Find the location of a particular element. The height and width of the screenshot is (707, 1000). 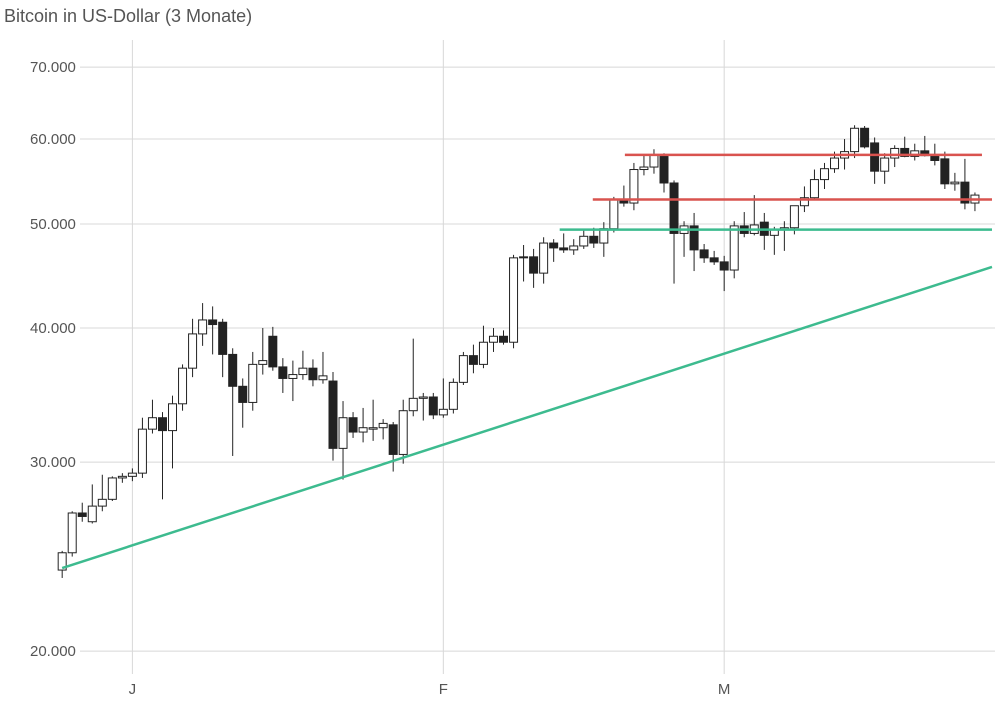

y-tick-label: 60.000 is located at coordinates (53, 139).